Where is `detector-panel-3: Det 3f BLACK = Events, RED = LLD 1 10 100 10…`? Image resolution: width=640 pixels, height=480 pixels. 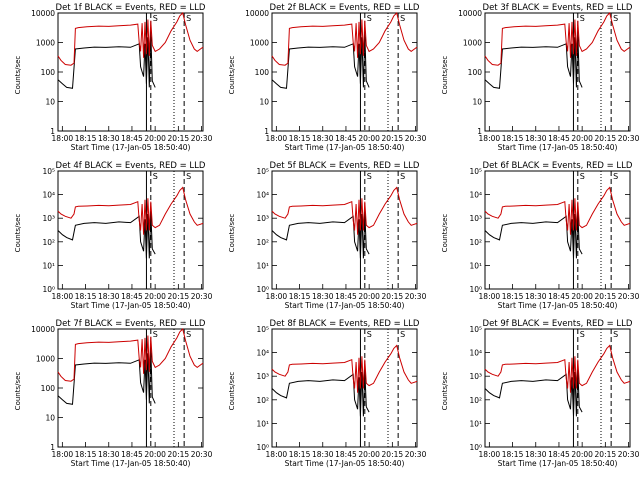
detector-panel-3: Det 3f BLACK = Events, RED = LLD 1 10 100 10… is located at coordinates (540, 77).